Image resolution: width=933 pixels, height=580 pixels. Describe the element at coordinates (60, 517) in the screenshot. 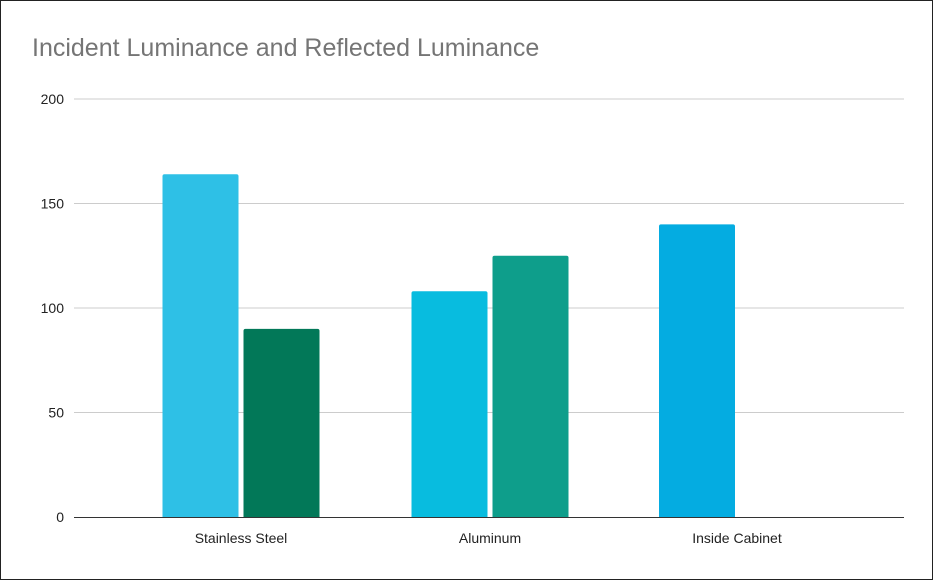

I see `y-tick-label: 0` at that location.